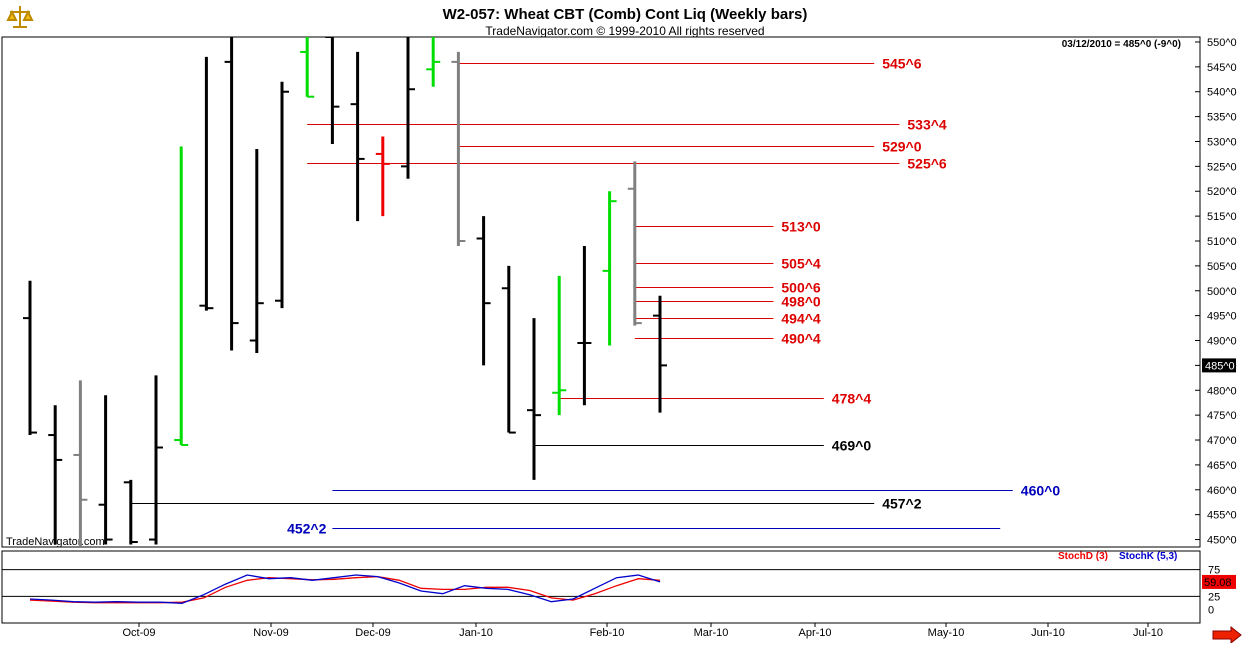 This screenshot has width=1250, height=648. What do you see at coordinates (1222, 391) in the screenshot?
I see `y-tick-label: 480^0` at bounding box center [1222, 391].